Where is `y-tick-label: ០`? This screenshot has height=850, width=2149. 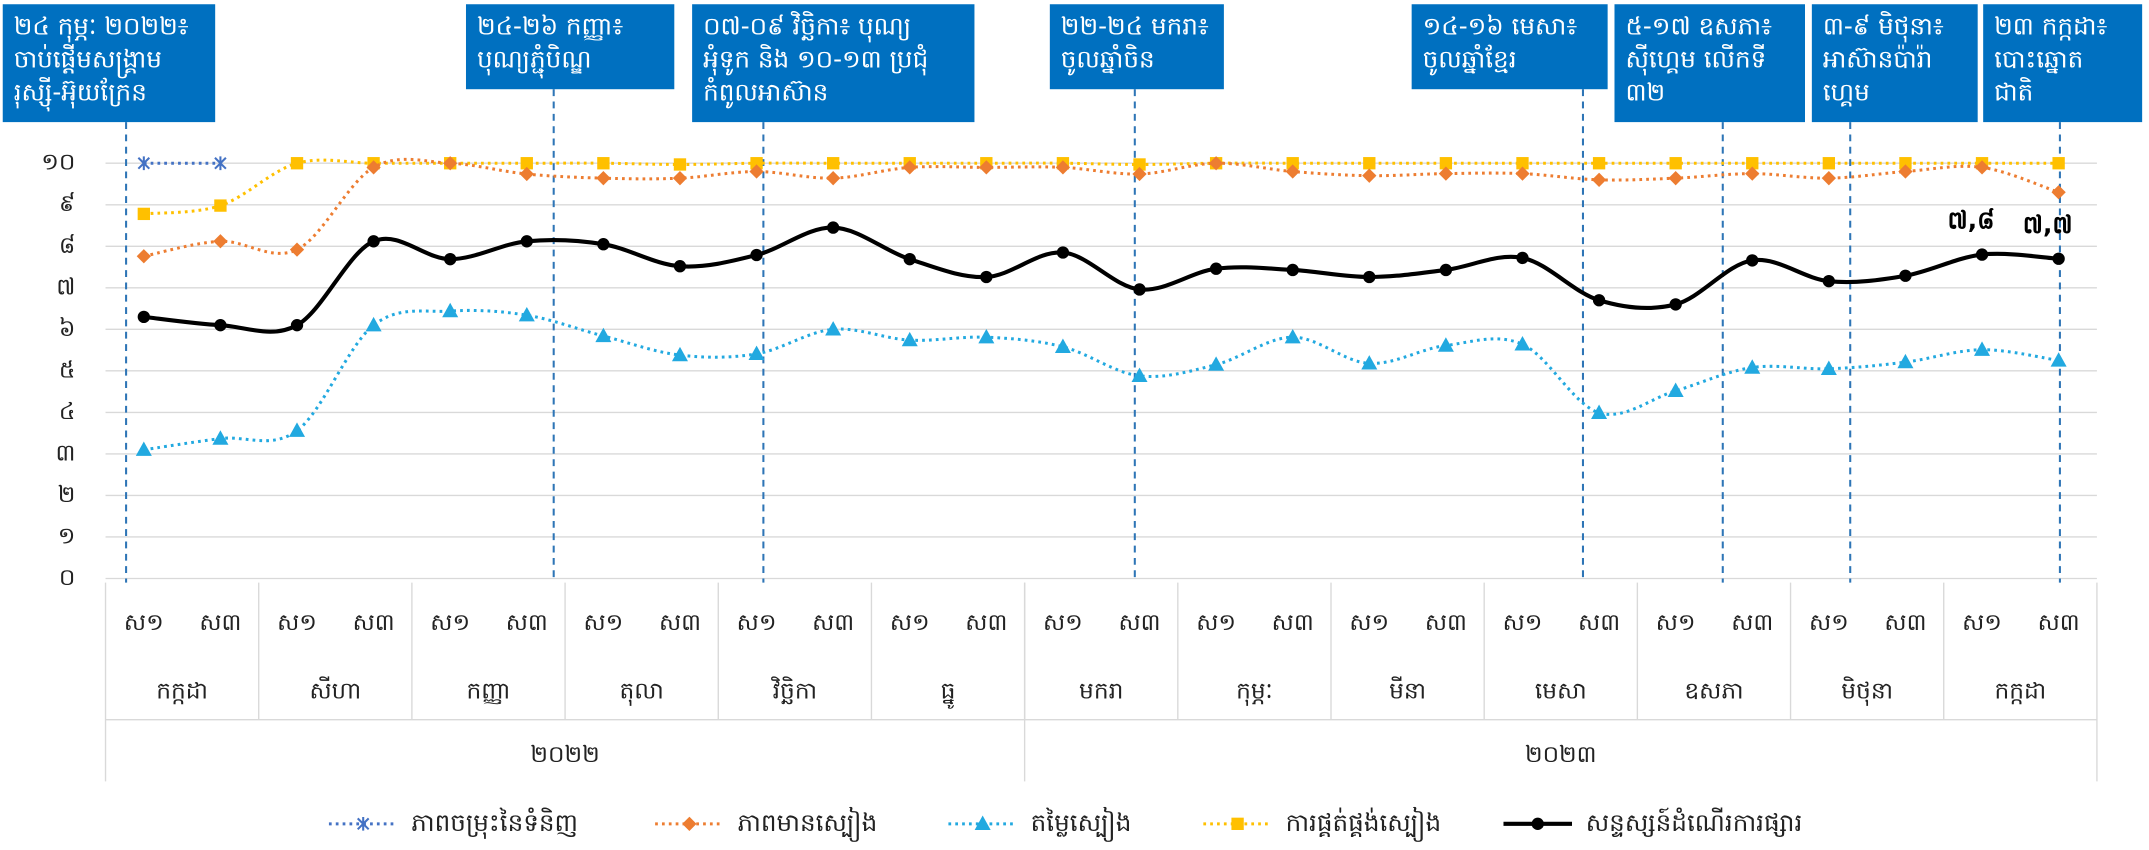
y-tick-label: ០ is located at coordinates (67, 577).